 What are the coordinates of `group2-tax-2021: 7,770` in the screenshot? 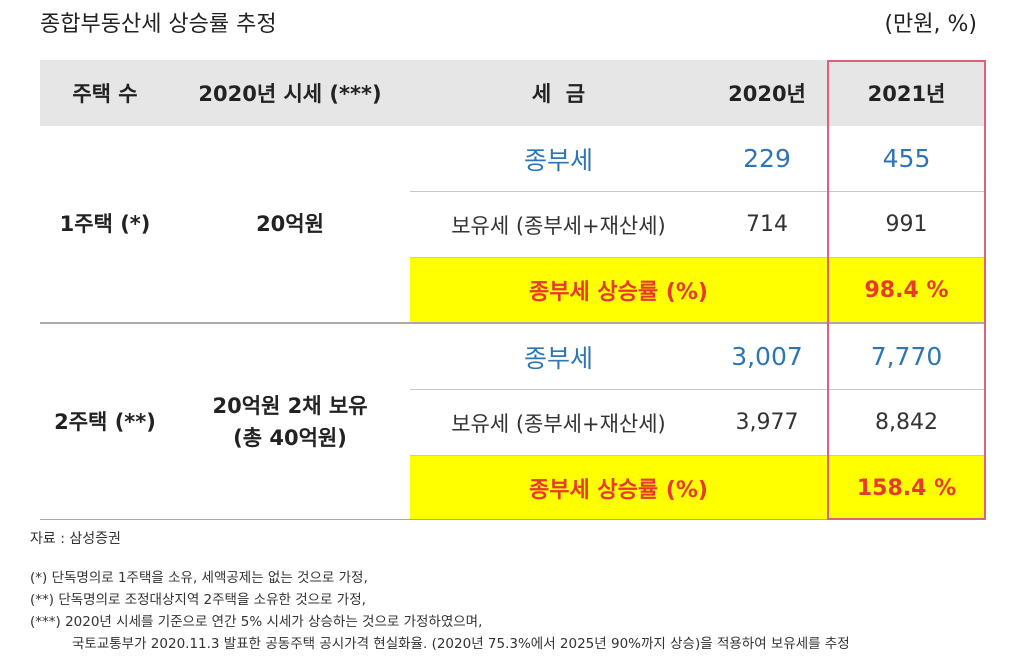 It's located at (906, 356).